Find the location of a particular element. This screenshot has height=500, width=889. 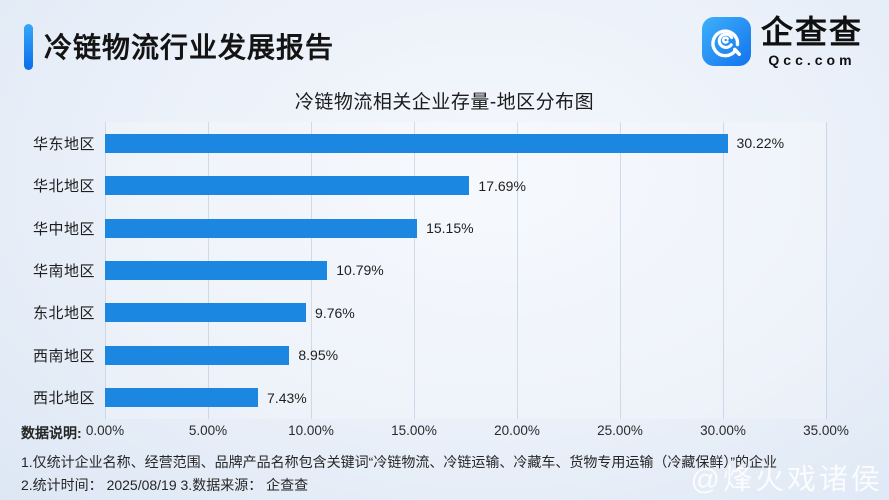

qcc-logo-domain: Qcc.com is located at coordinates (812, 60).